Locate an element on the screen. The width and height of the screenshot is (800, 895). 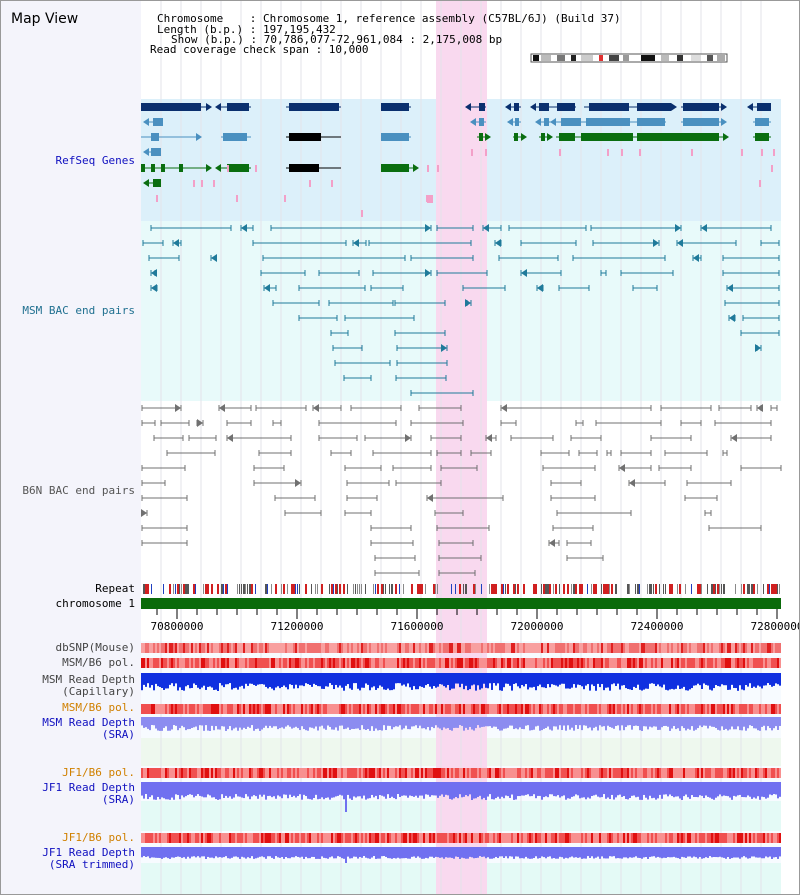
track-label-b6n-bac: B6N BAC end pairs is located at coordinates (78, 490).